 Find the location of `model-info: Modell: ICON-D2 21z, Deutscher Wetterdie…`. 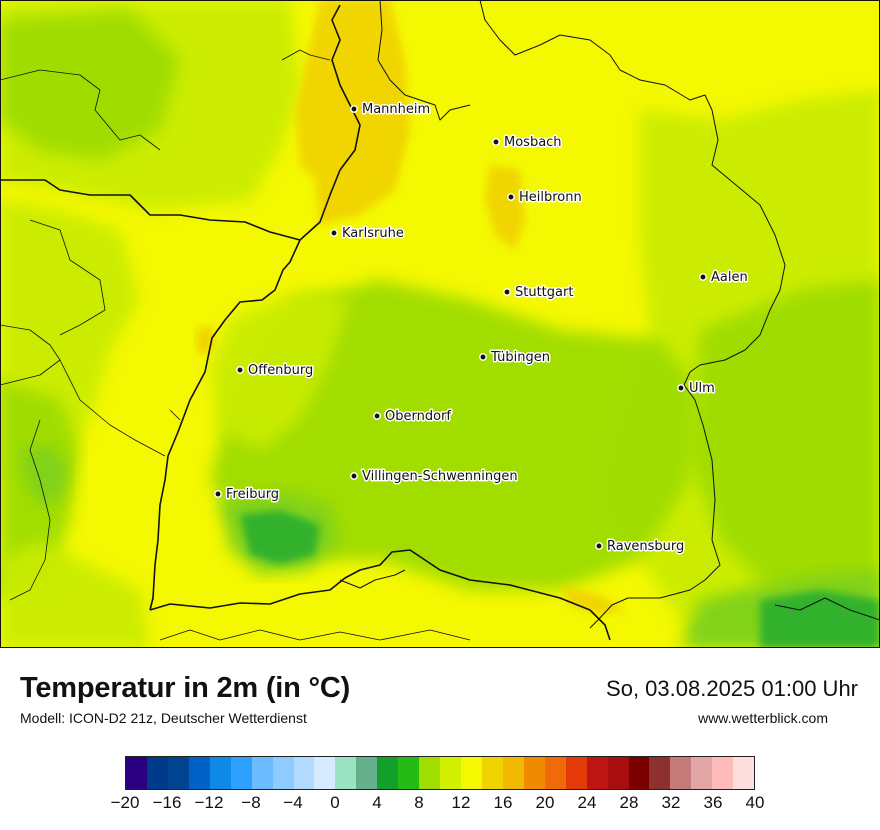

model-info: Modell: ICON-D2 21z, Deutscher Wetterdie… is located at coordinates (163, 718).